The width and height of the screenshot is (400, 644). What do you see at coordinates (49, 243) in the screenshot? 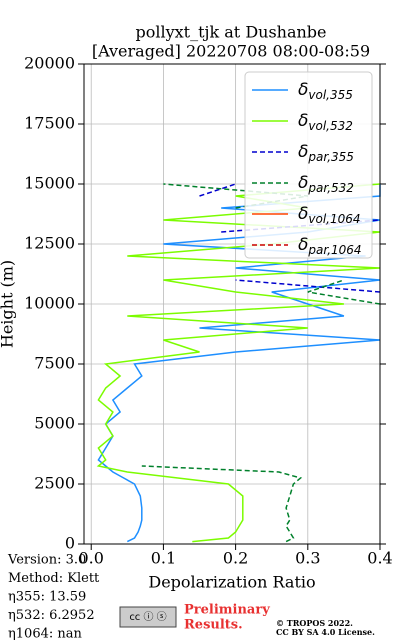
I see `y-tick-label: 12500` at bounding box center [49, 243].